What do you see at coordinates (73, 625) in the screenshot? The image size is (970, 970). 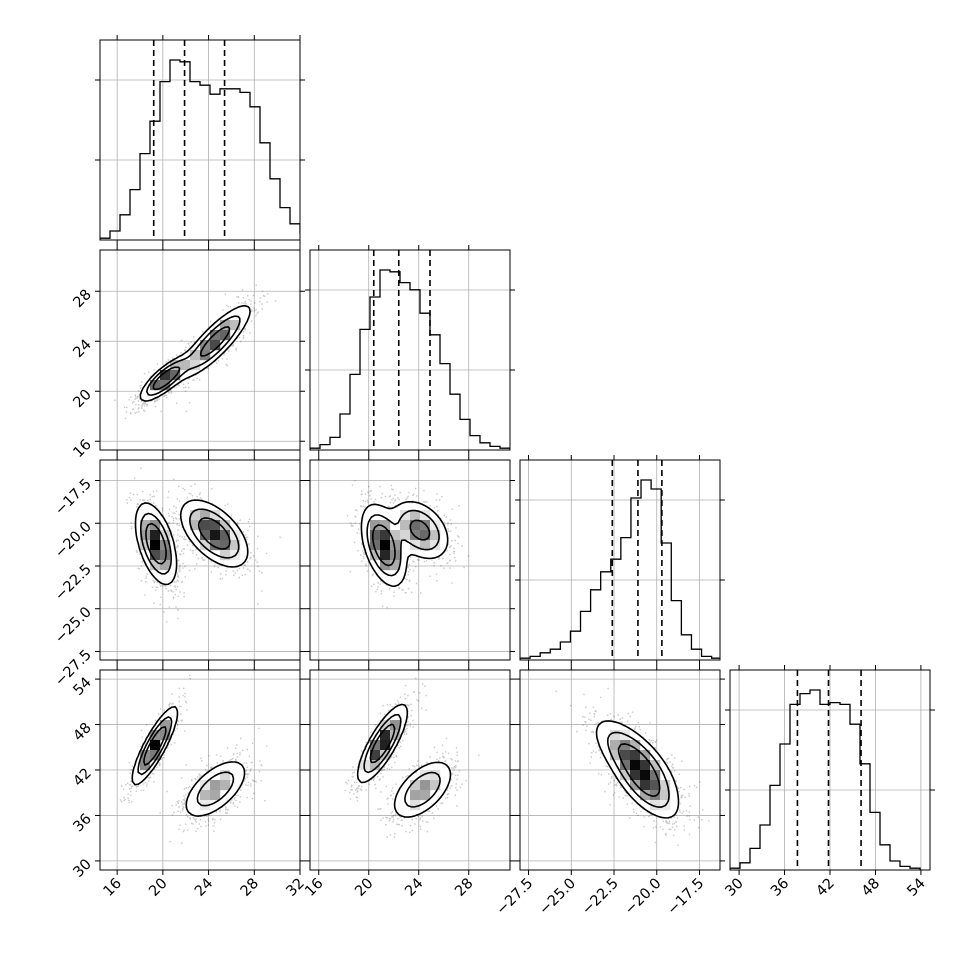 I see `y-tick-label: −25.0` at bounding box center [73, 625].